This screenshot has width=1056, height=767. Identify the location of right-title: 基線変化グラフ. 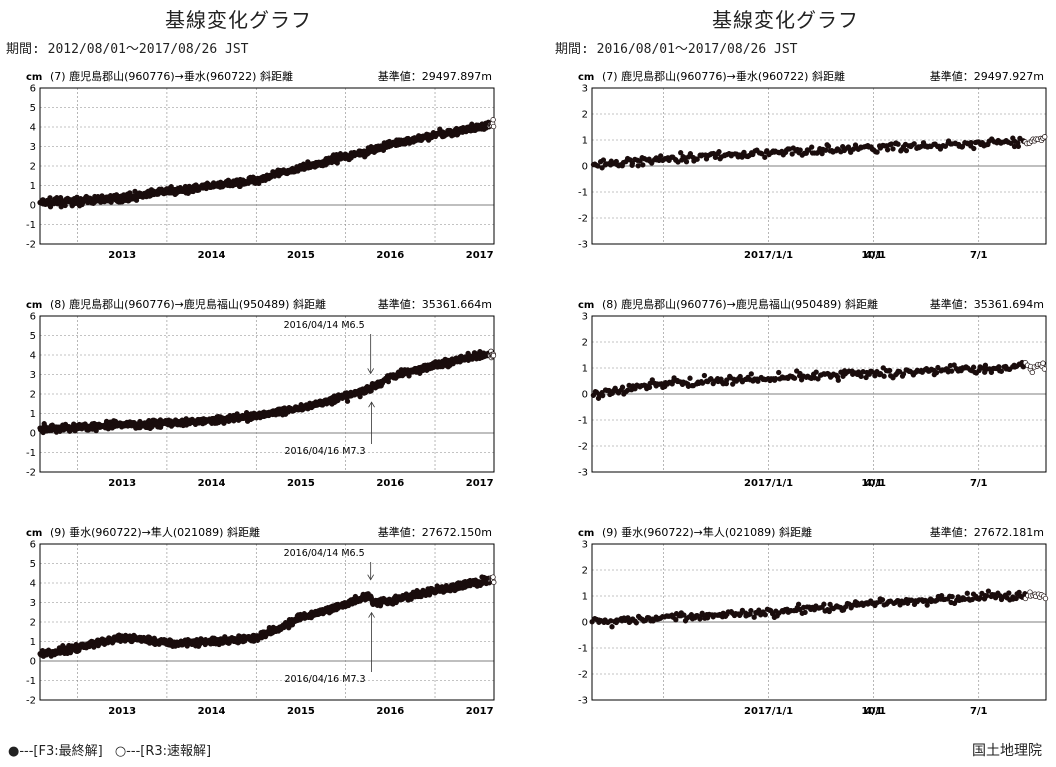
(785, 20).